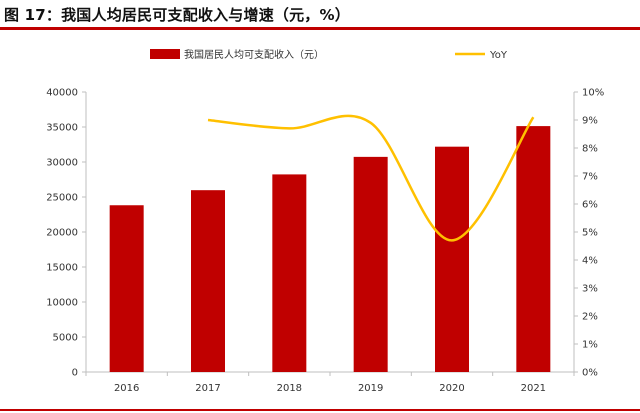 The height and width of the screenshot is (413, 640). What do you see at coordinates (62, 303) in the screenshot?
I see `left-tick-label: 10000` at bounding box center [62, 303].